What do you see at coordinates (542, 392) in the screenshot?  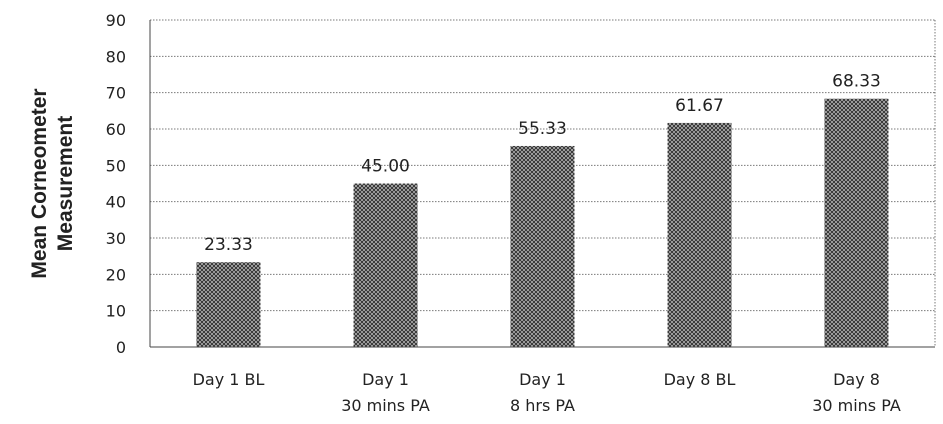 I see `x-tick-label: Day 1 8 hrs PA` at bounding box center [542, 392].